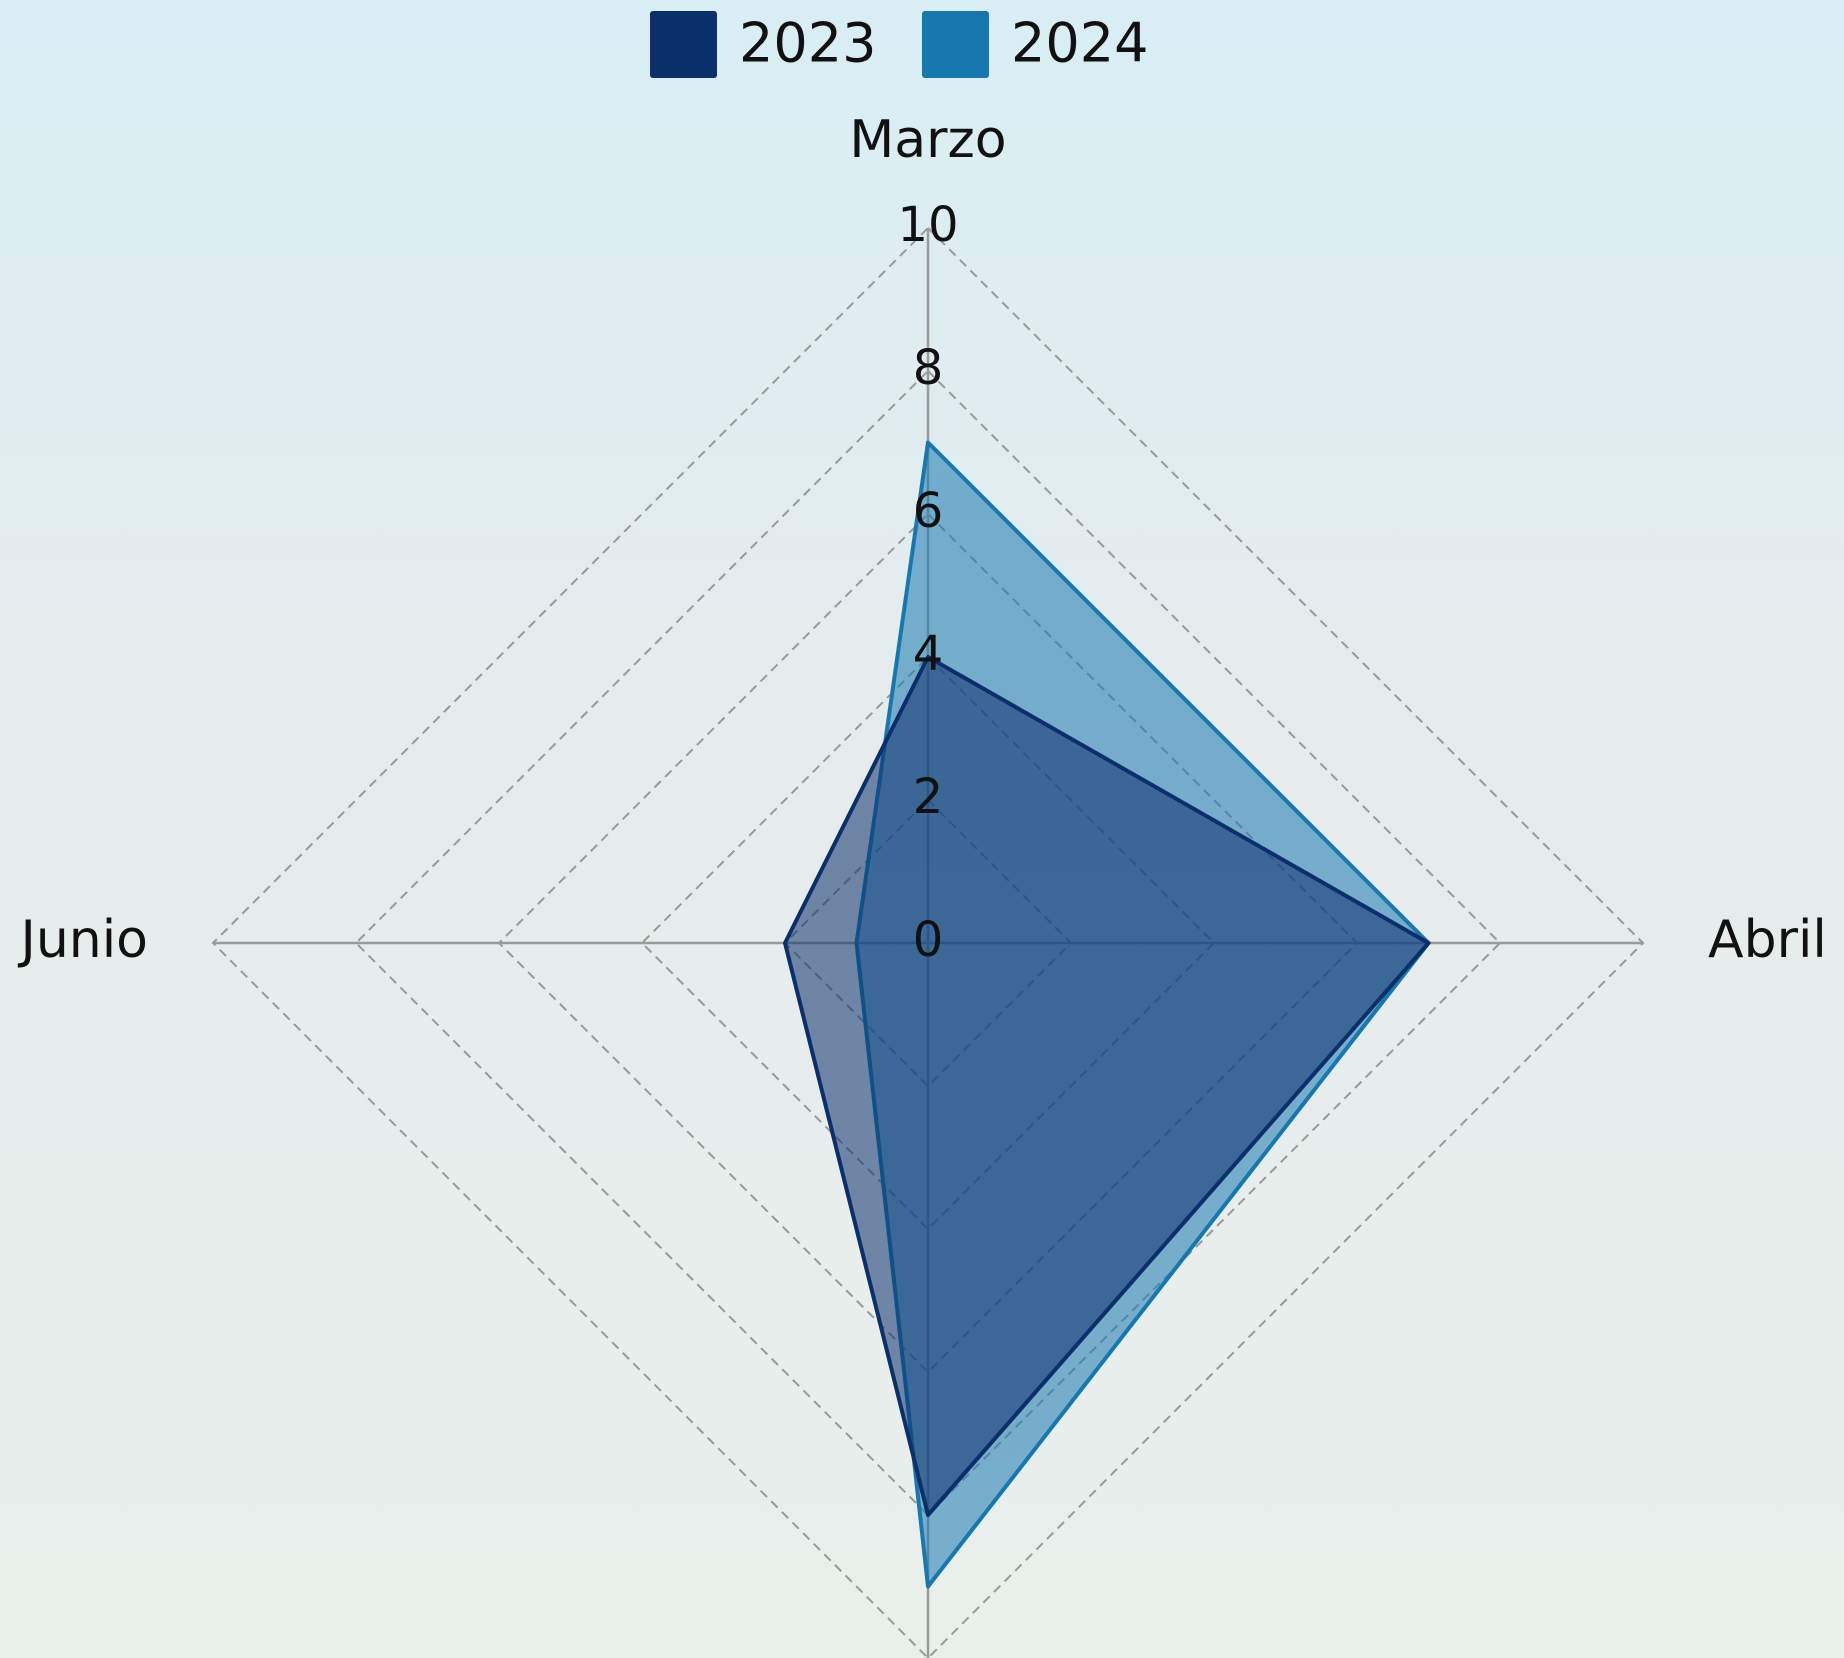 The image size is (1844, 1658). What do you see at coordinates (928, 940) in the screenshot?
I see `r-tick-label: 0` at bounding box center [928, 940].